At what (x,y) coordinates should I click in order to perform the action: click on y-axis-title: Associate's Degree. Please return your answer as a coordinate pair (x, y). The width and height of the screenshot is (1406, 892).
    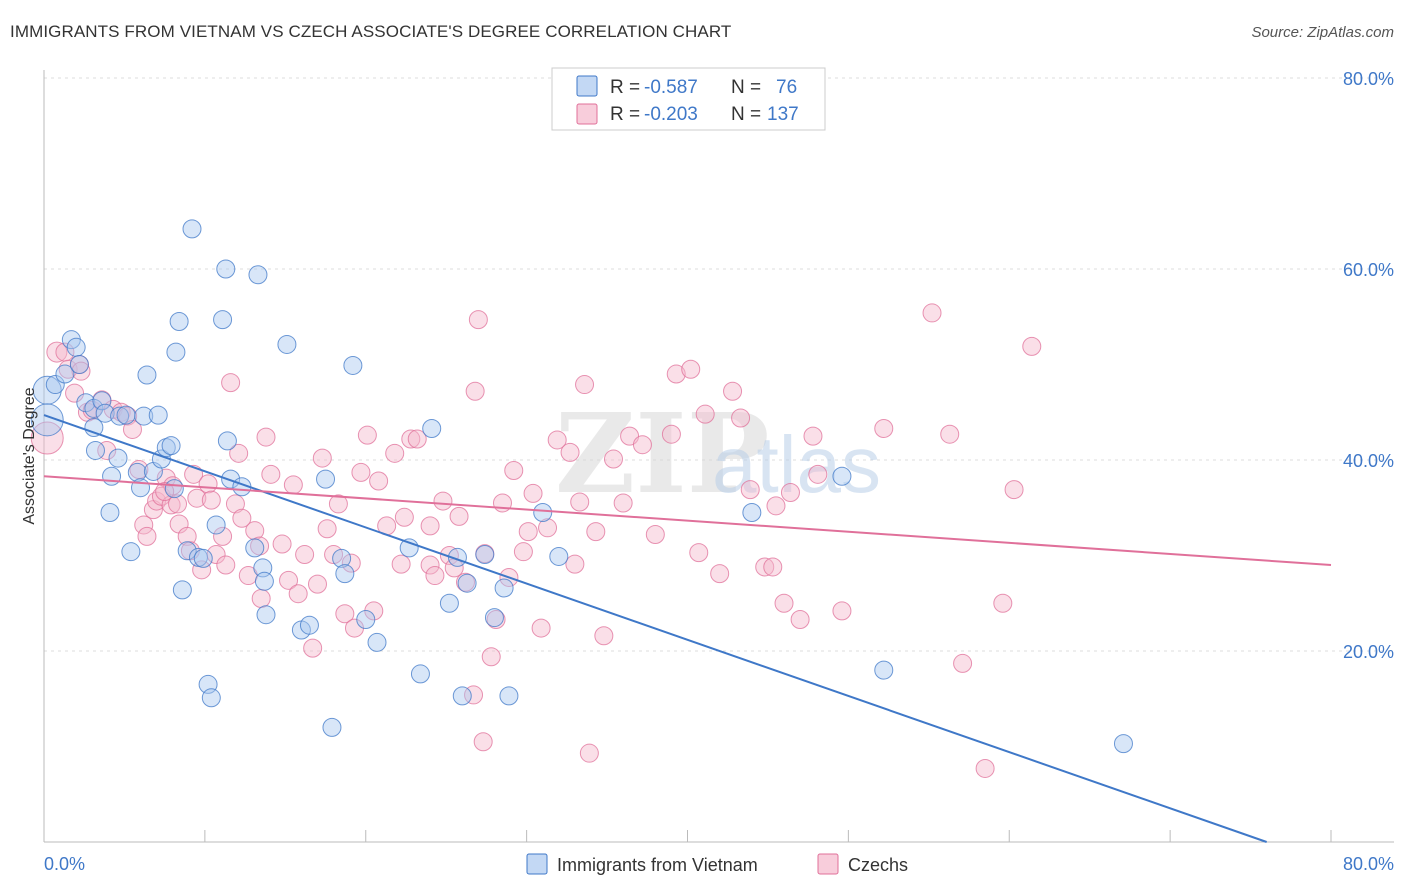
    Looking at the image, I should click on (29, 455).